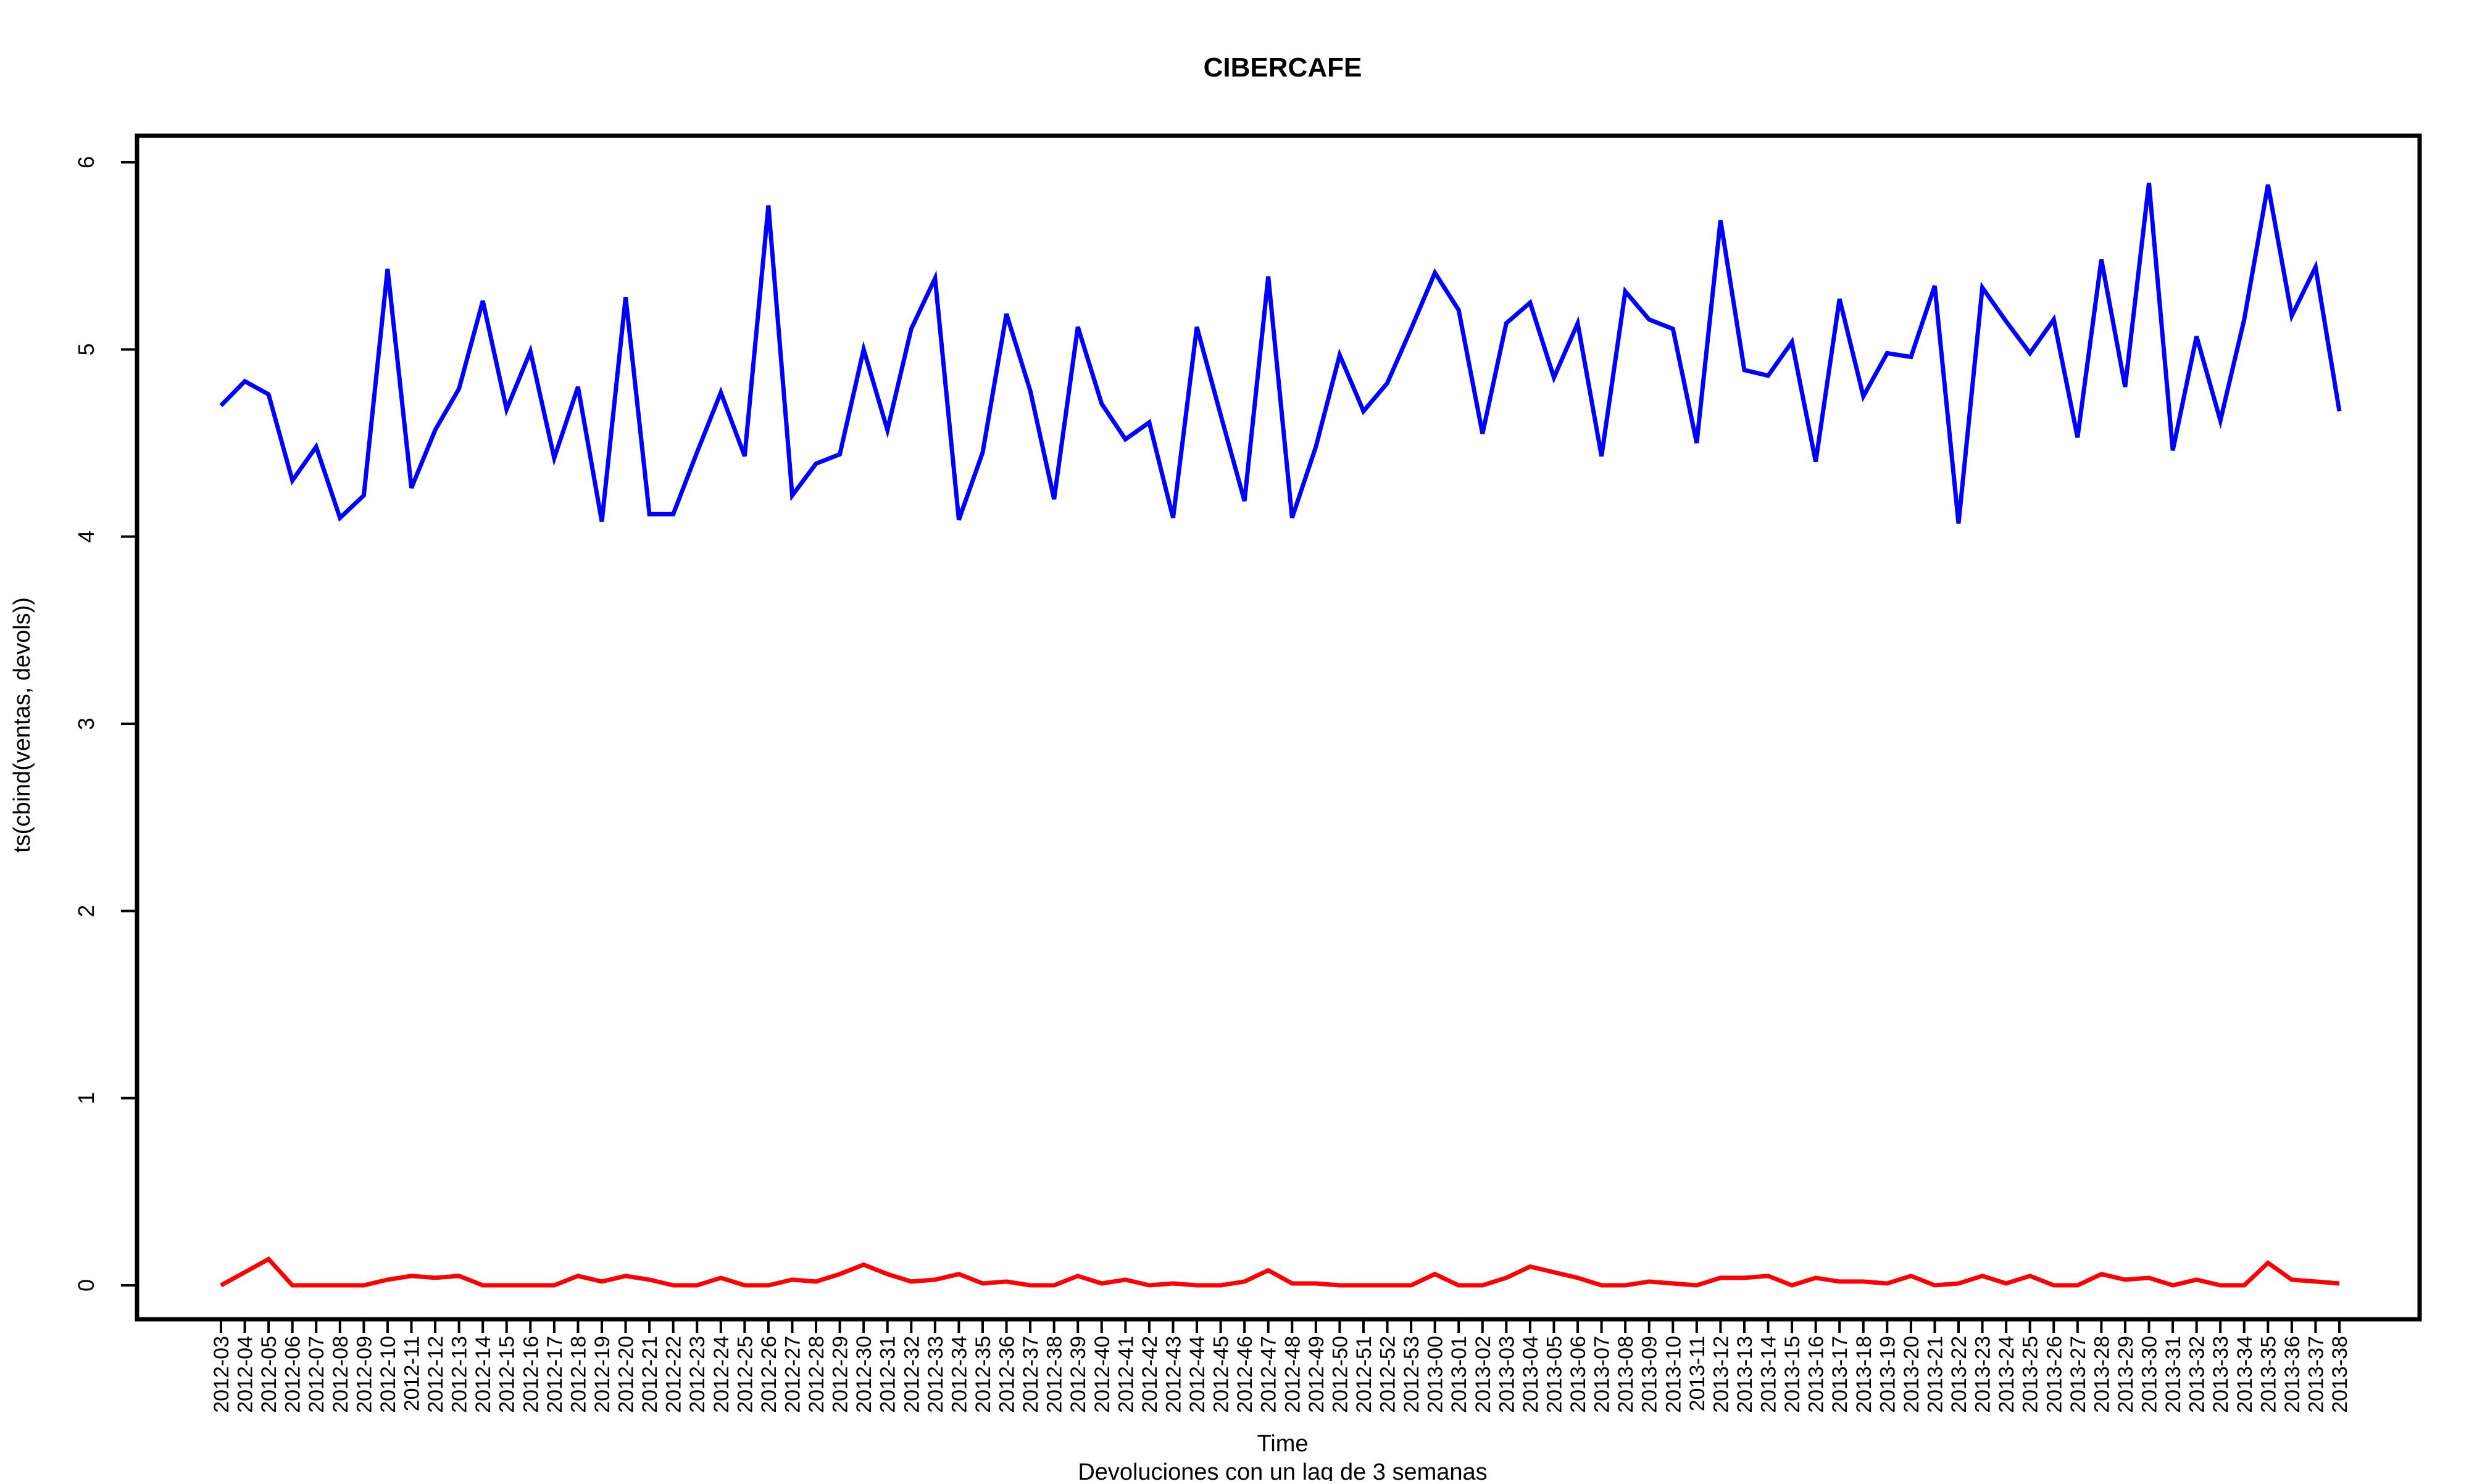 This screenshot has width=2469, height=1484. What do you see at coordinates (2197, 1374) in the screenshot?
I see `x-tick-label: 2013-32` at bounding box center [2197, 1374].